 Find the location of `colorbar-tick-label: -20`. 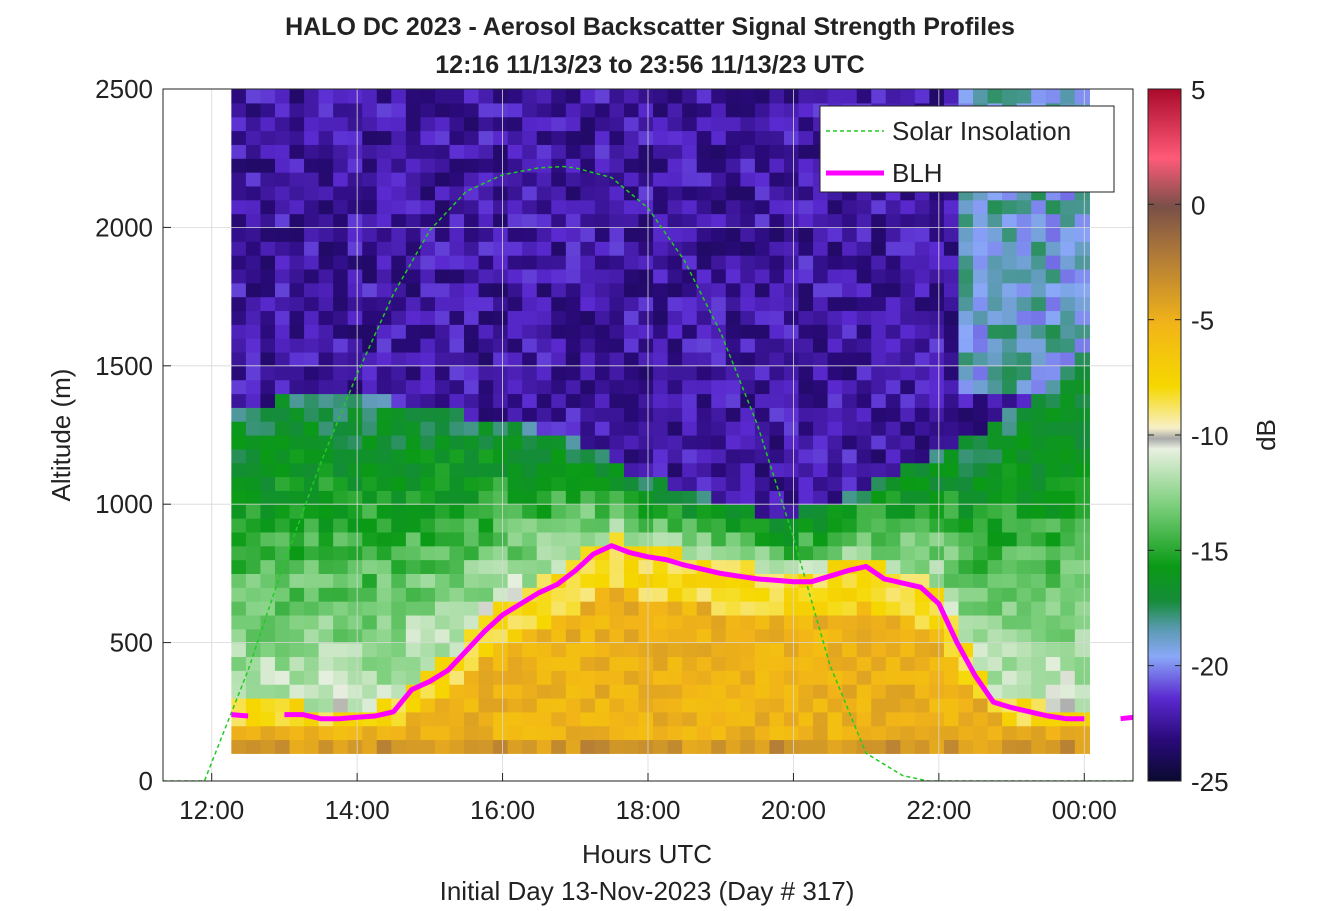

colorbar-tick-label: -20 is located at coordinates (1210, 667).